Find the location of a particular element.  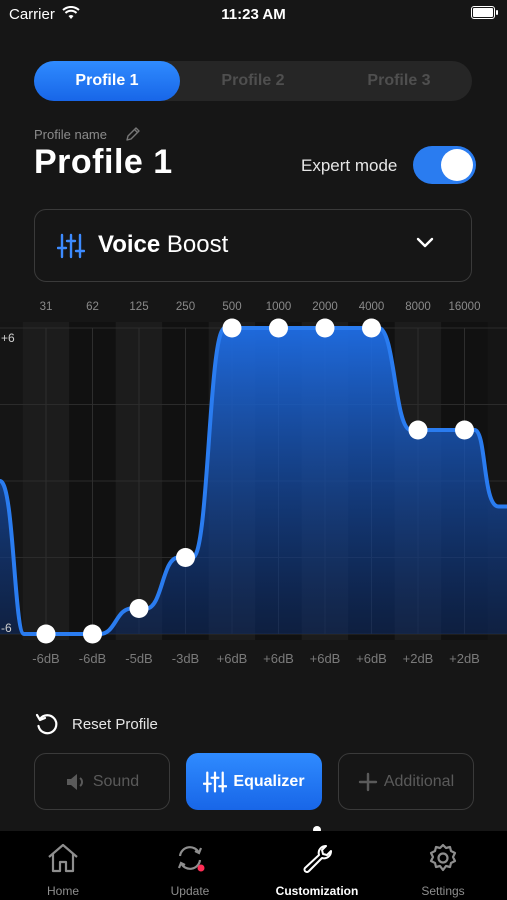

chevron-down-icon is located at coordinates (425, 242).